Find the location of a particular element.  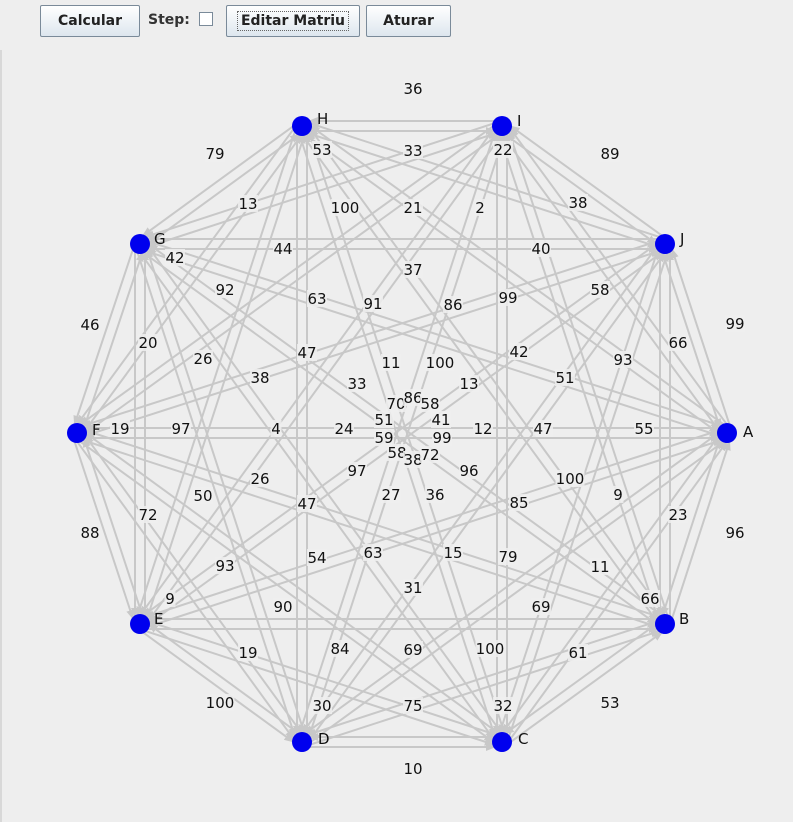

edge-weight-label: 10 is located at coordinates (412, 769).